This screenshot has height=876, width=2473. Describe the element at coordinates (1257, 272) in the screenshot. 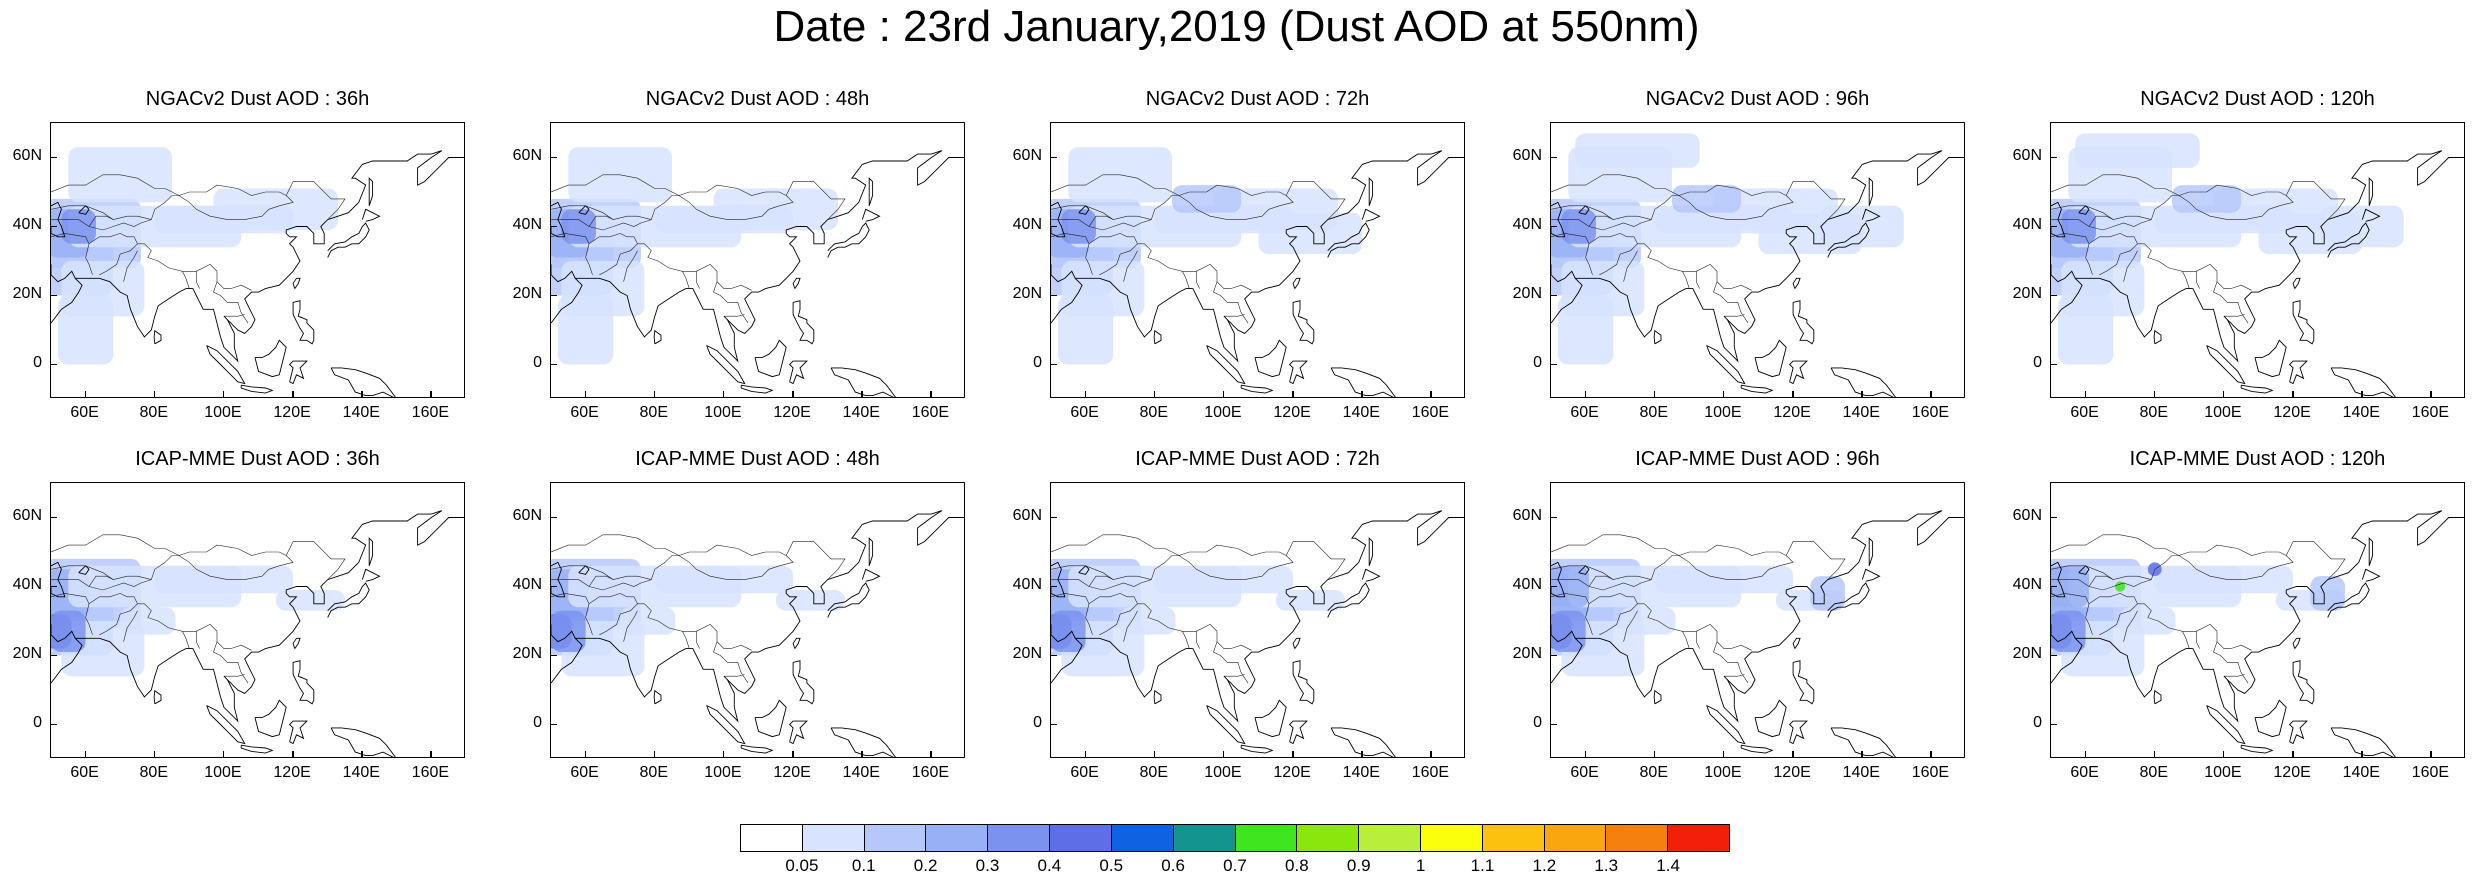

I see `dust-aod-map` at that location.